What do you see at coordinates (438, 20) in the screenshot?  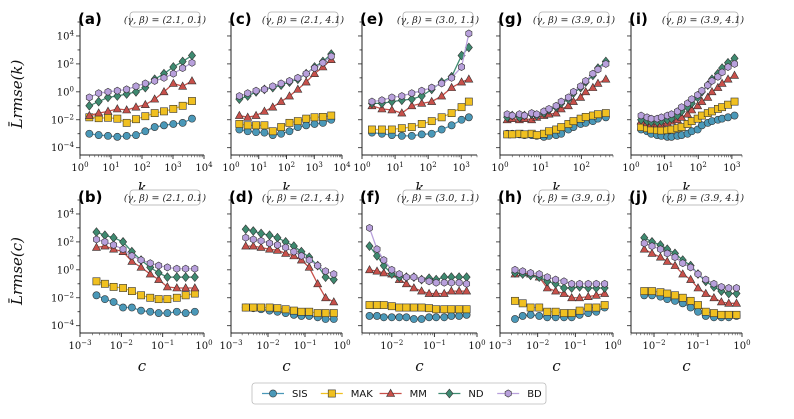 I see `param-label: (γ, β) = (3.0, 1.1)` at bounding box center [438, 20].